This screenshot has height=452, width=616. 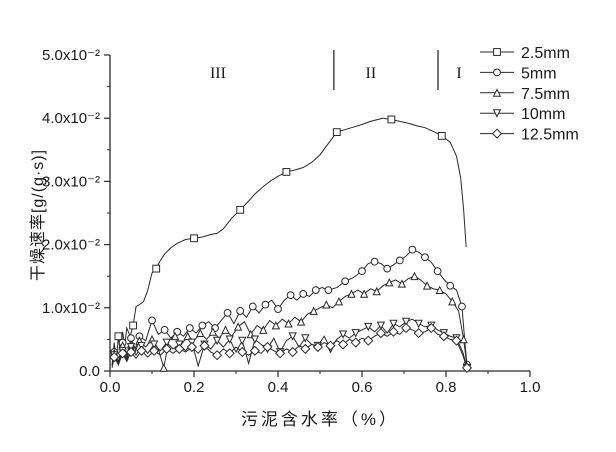 What do you see at coordinates (446, 387) in the screenshot?
I see `x-tick-label: 0.8` at bounding box center [446, 387].